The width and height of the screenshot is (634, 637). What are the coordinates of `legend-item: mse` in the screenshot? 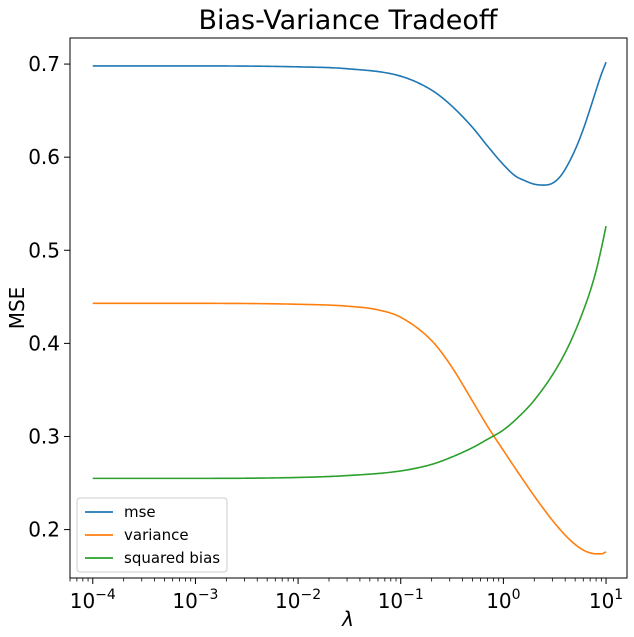 It's located at (120, 512).